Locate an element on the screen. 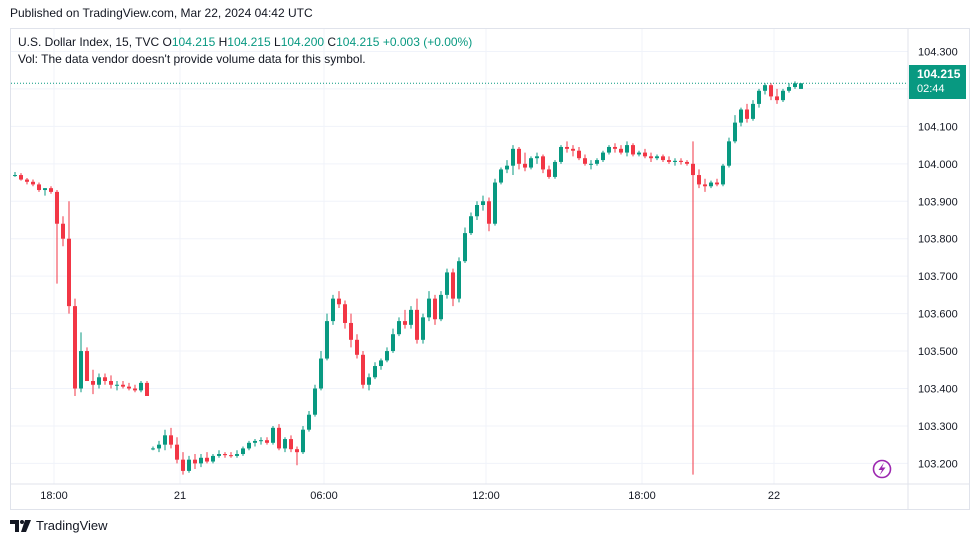  y-tick-label: 103.700 is located at coordinates (938, 277).